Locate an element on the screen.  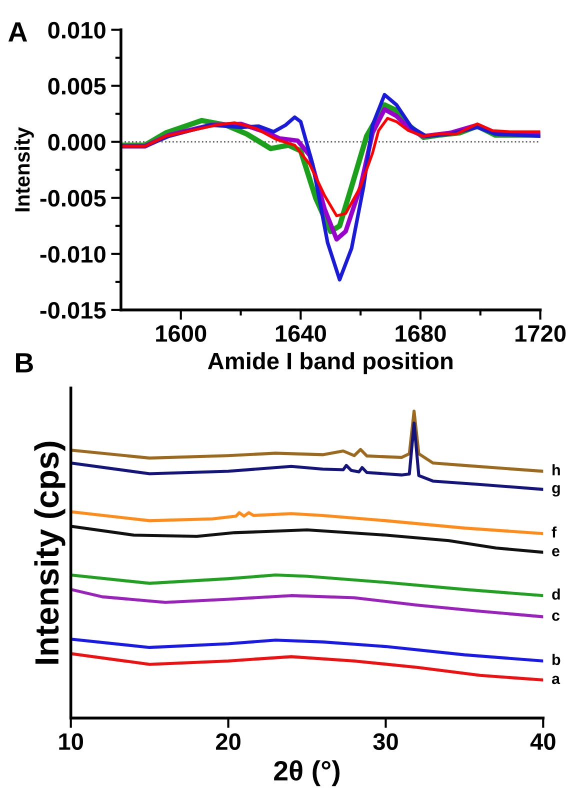
x-axis-title: Amide I band position is located at coordinates (330, 363).